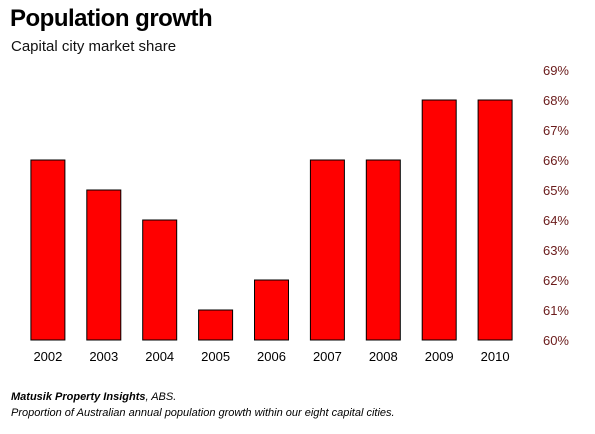 This screenshot has height=434, width=595. What do you see at coordinates (556, 160) in the screenshot?
I see `y-tick-label-66: 66%` at bounding box center [556, 160].